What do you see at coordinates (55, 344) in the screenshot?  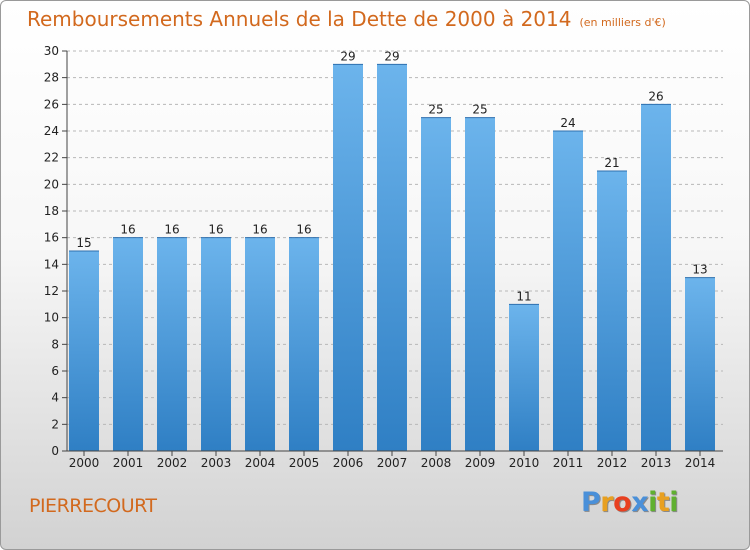 I see `y-tick-label: 8` at bounding box center [55, 344].